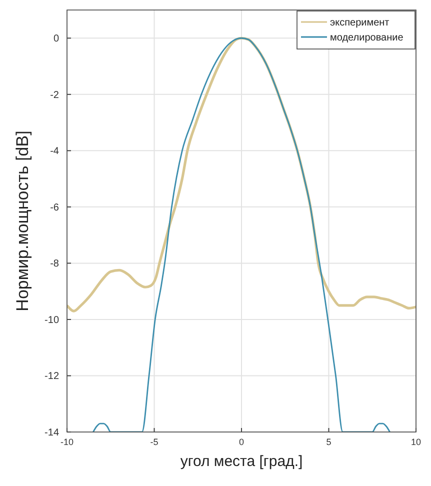 The image size is (431, 486). Describe the element at coordinates (241, 442) in the screenshot. I see `x-tick-label: 0` at that location.